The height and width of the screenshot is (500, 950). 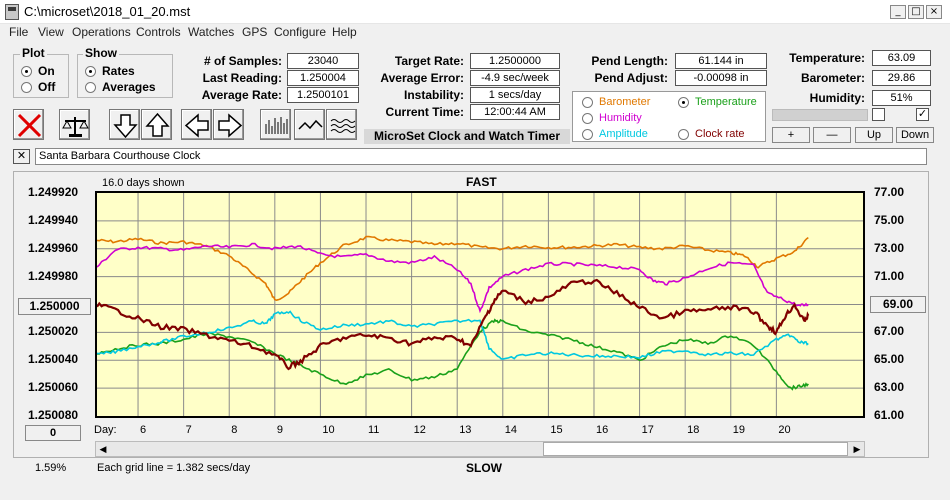 What do you see at coordinates (475, 12) in the screenshot?
I see `title-bar: C:\microset\2018_01_20.mst _ □ ×` at bounding box center [475, 12].